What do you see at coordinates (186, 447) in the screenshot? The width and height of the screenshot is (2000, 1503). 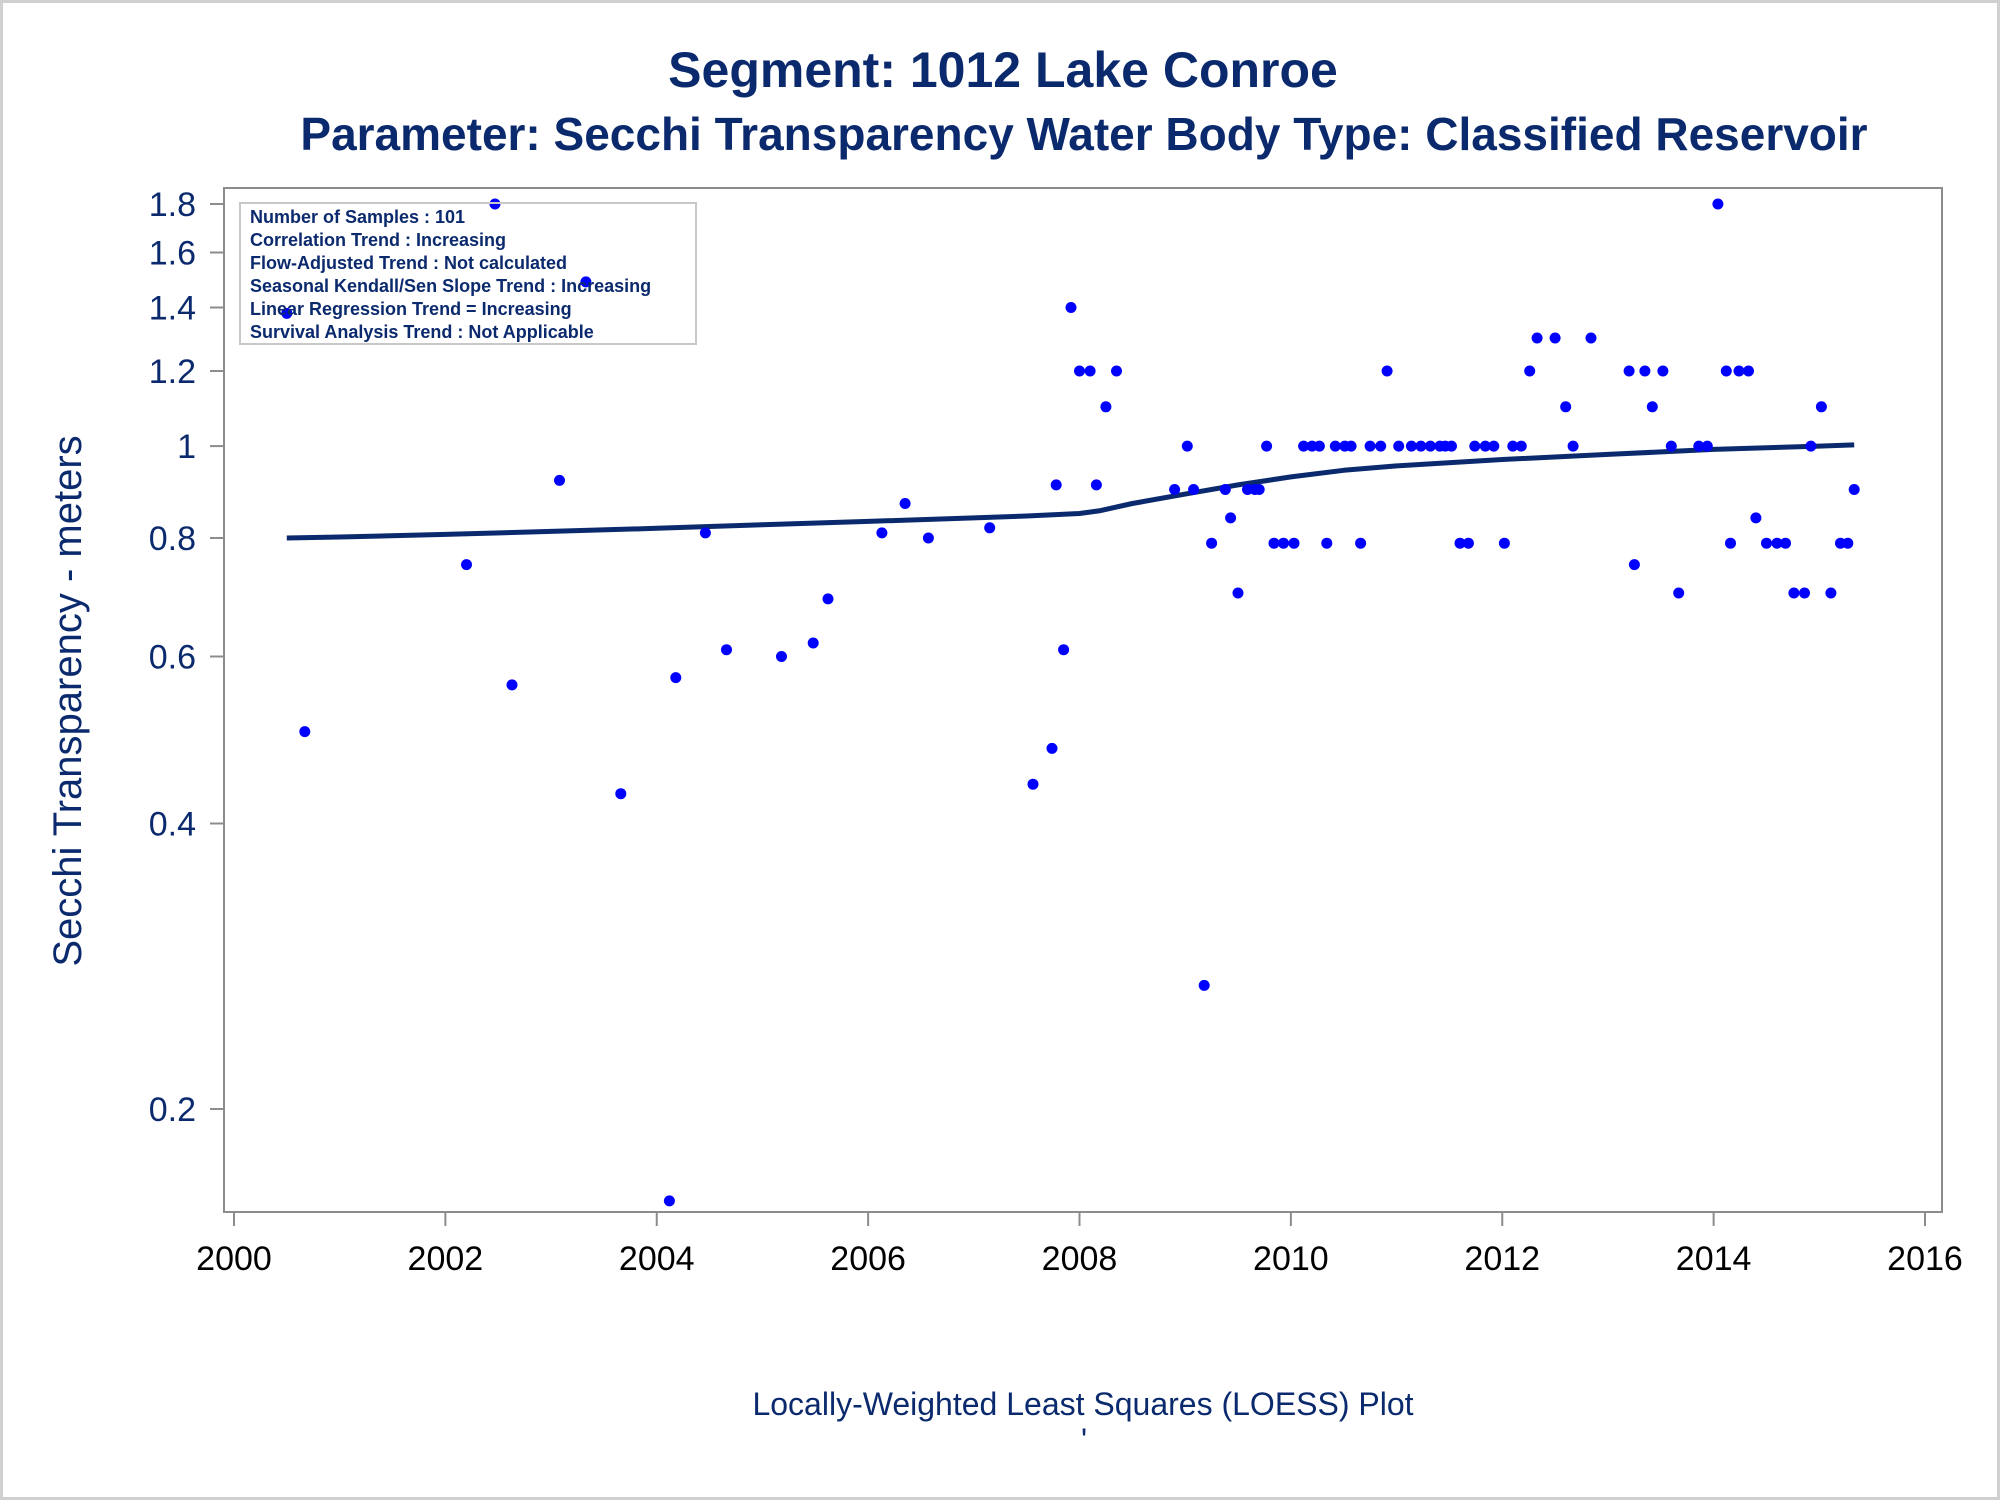 I see `y-tick-label: 1` at bounding box center [186, 447].